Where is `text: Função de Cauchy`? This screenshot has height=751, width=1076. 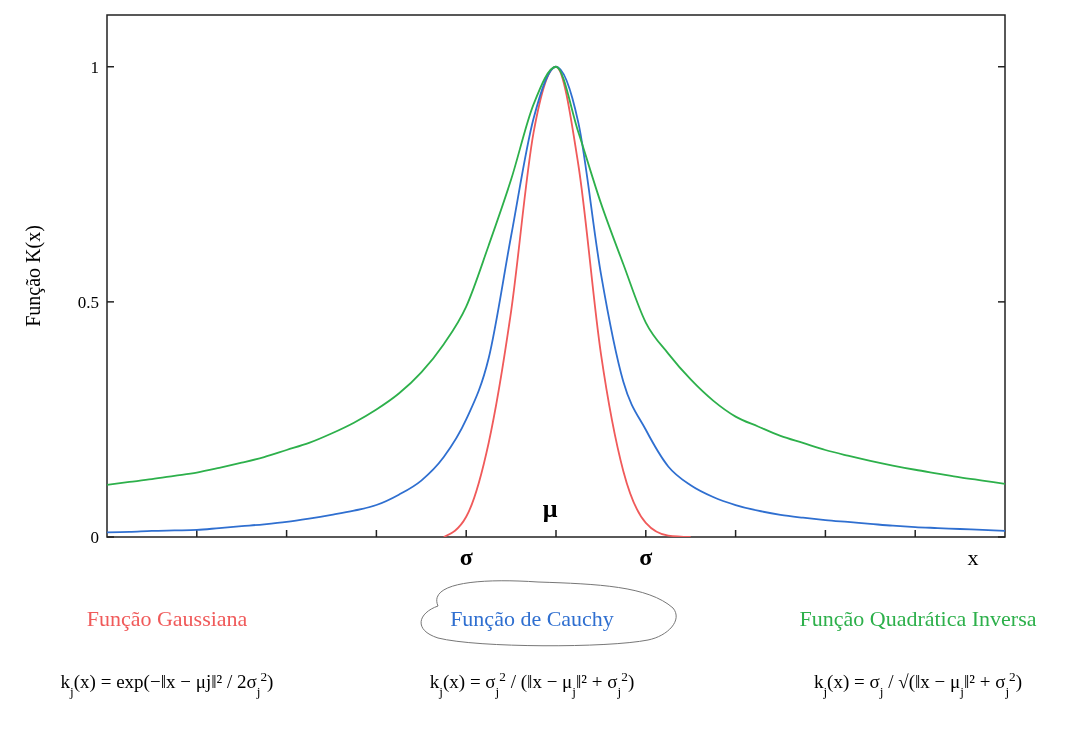
text: Função de Cauchy is located at coordinates (532, 618).